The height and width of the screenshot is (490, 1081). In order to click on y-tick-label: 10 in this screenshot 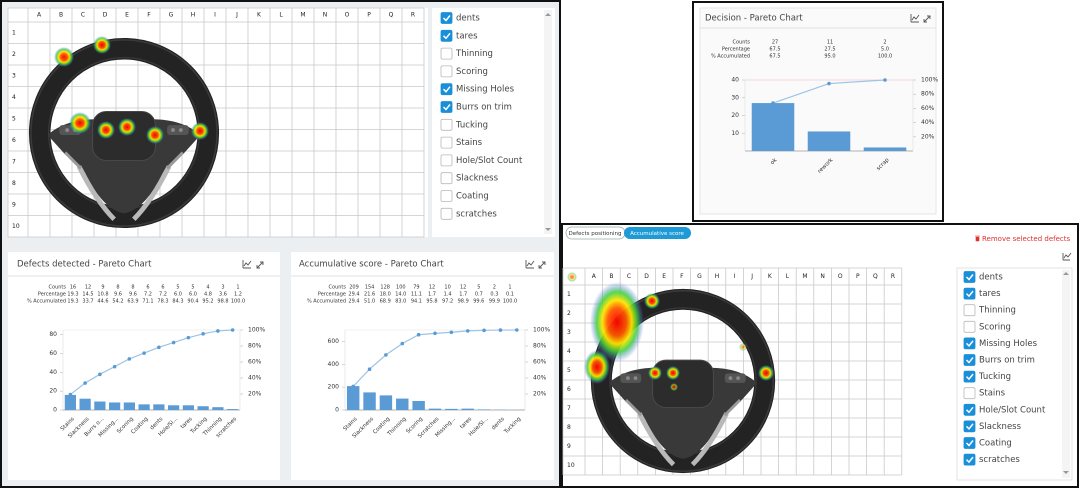, I will do `click(735, 133)`.